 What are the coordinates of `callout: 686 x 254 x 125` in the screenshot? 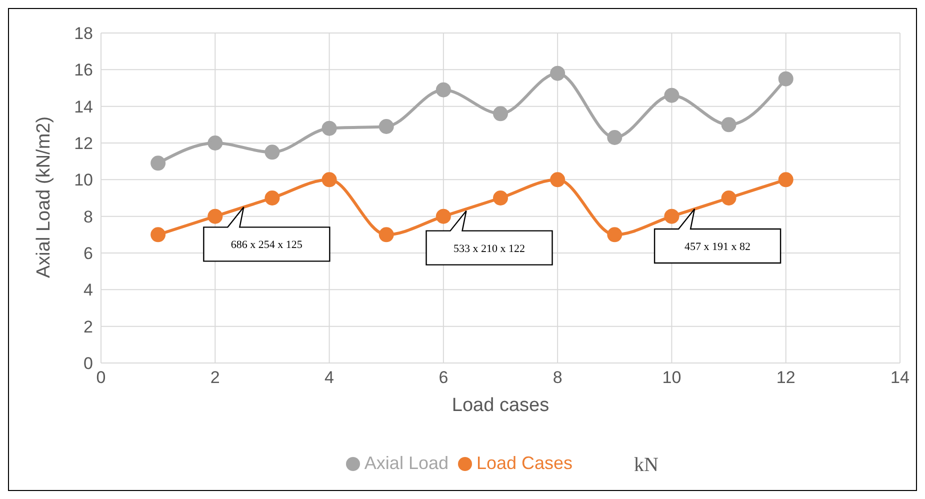 It's located at (266, 234).